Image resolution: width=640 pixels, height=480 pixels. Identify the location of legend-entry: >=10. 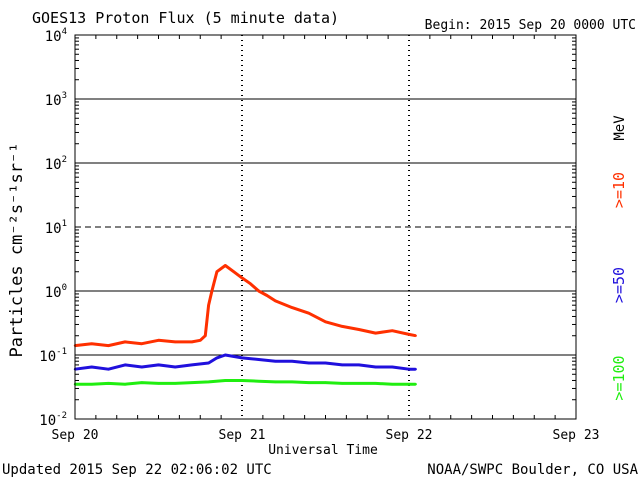
(619, 190).